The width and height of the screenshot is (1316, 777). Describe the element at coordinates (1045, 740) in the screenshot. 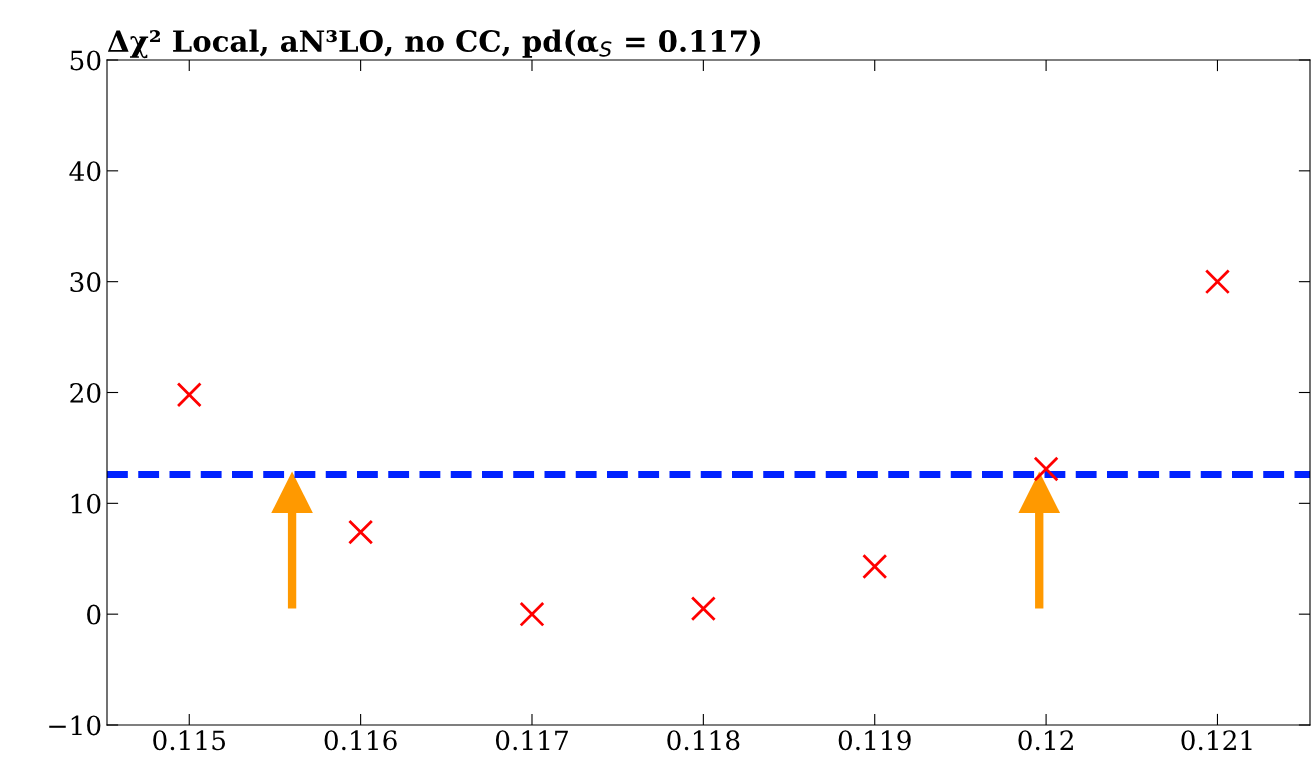

I see `x-tick-label: 0.12` at that location.